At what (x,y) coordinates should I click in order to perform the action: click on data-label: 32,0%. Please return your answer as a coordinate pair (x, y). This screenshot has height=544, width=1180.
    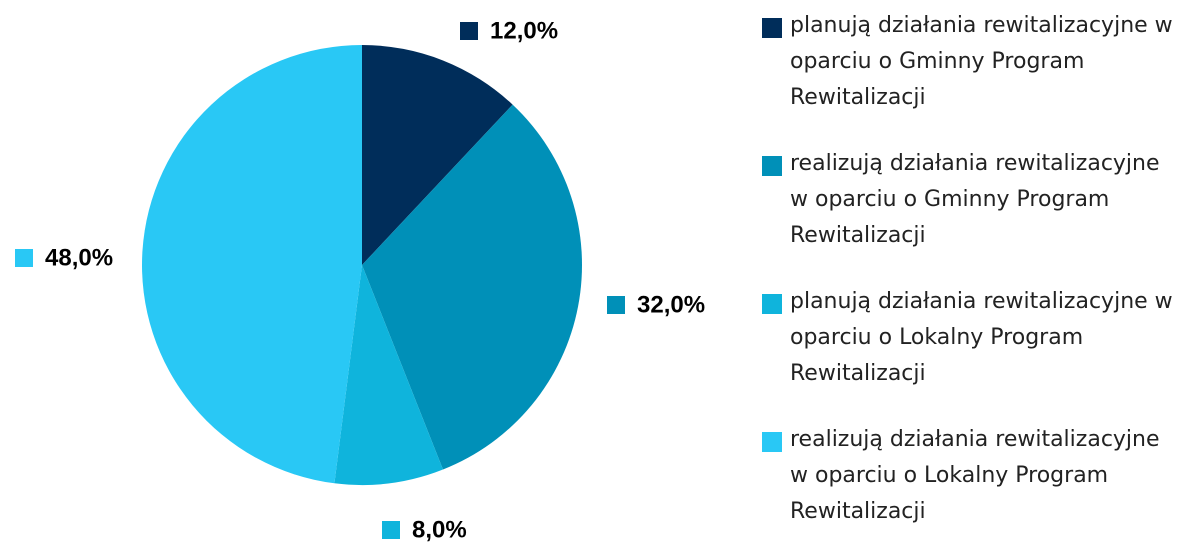
    Looking at the image, I should click on (671, 304).